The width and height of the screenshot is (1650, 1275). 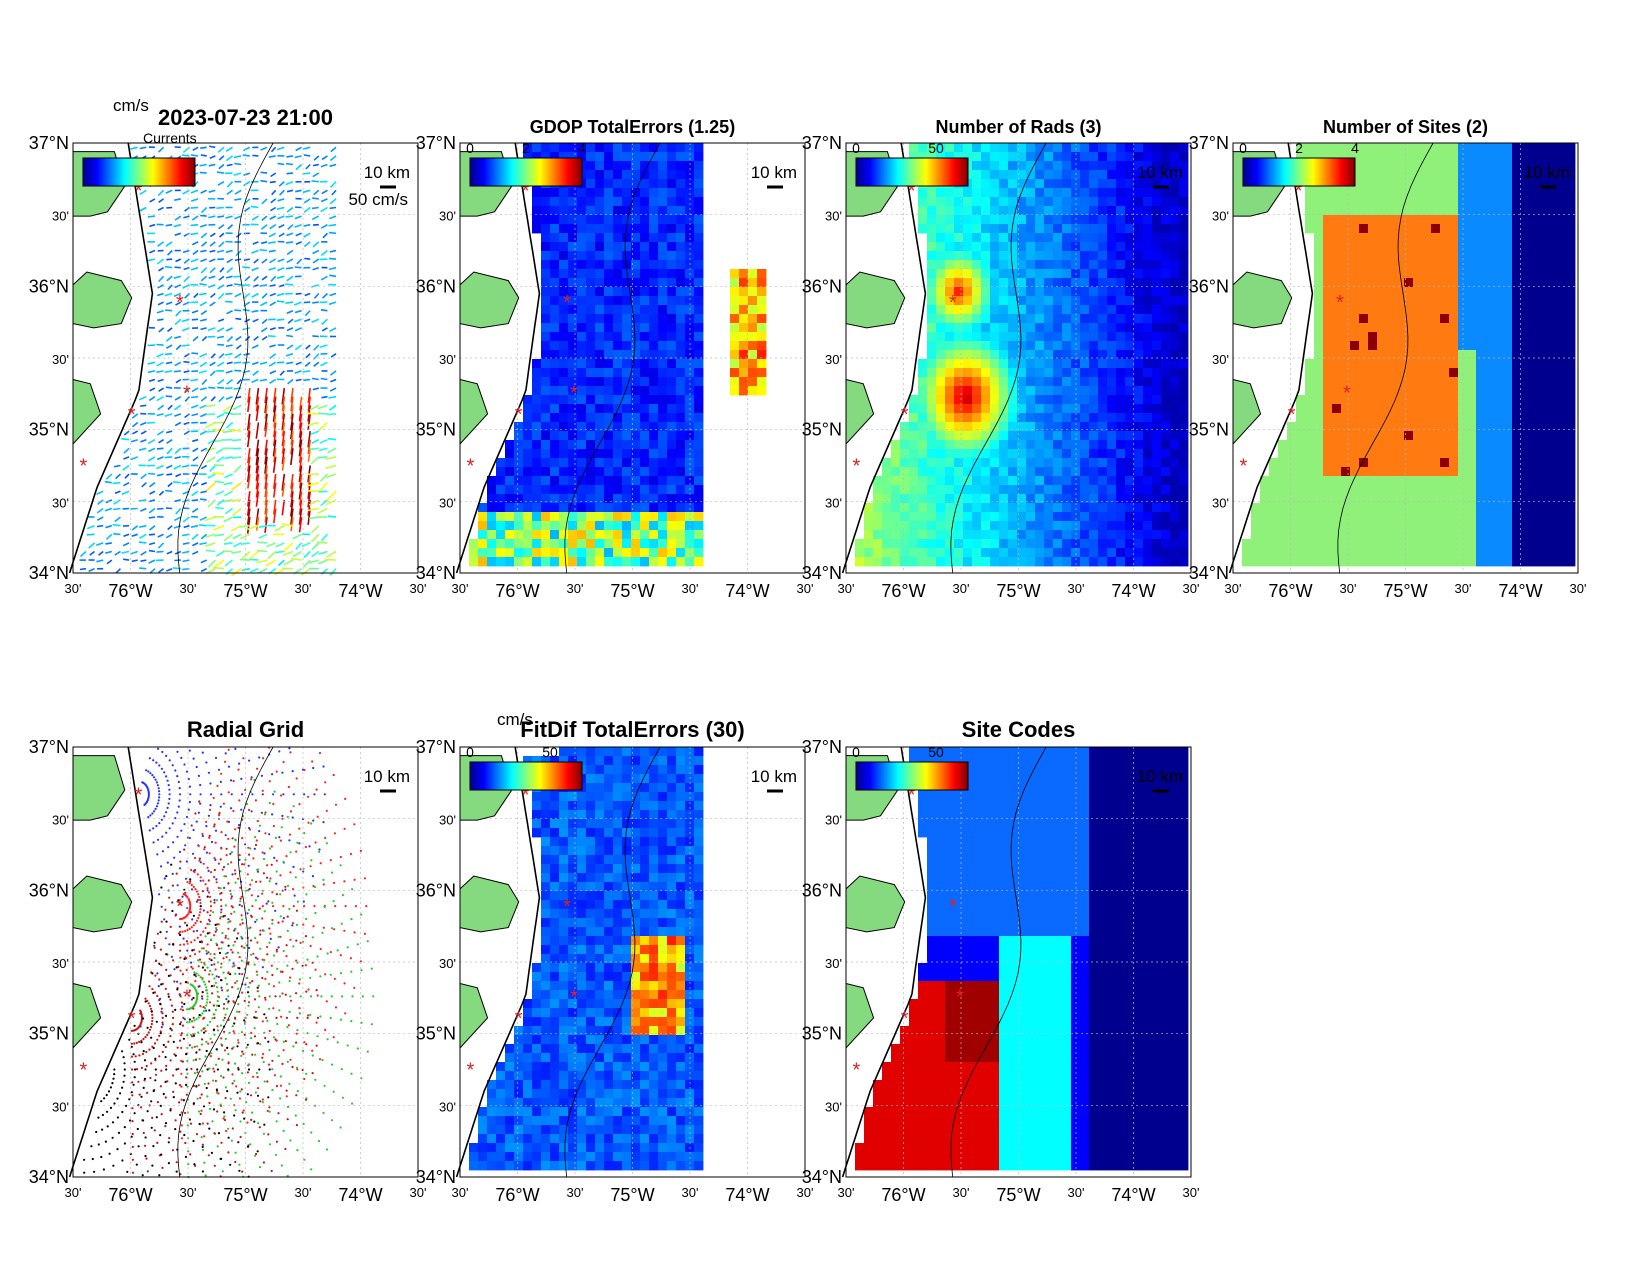 What do you see at coordinates (49, 430) in the screenshot?
I see `lat-tick-label: 35°N` at bounding box center [49, 430].